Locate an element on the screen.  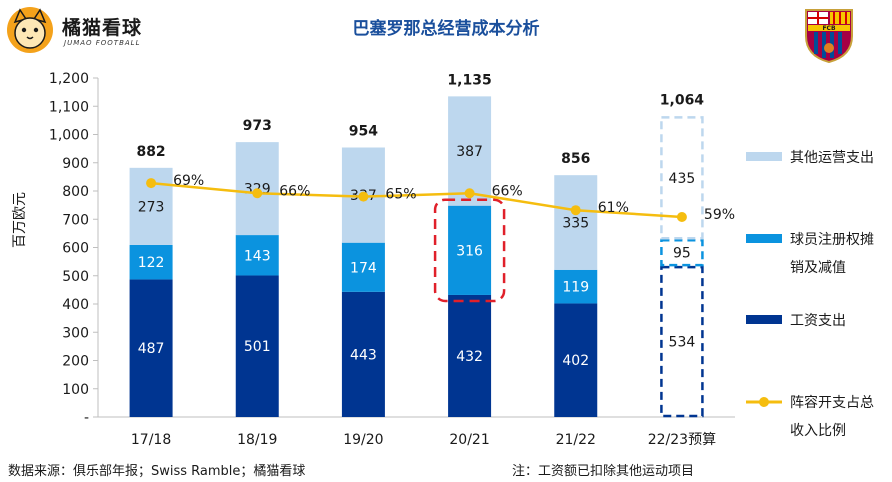
total-label: 954 is located at coordinates (363, 131).